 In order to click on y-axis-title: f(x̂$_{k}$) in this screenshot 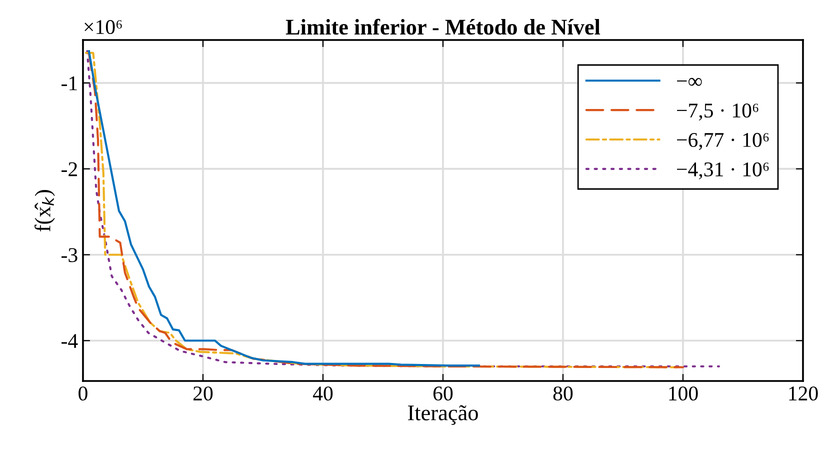, I will do `click(44, 211)`.